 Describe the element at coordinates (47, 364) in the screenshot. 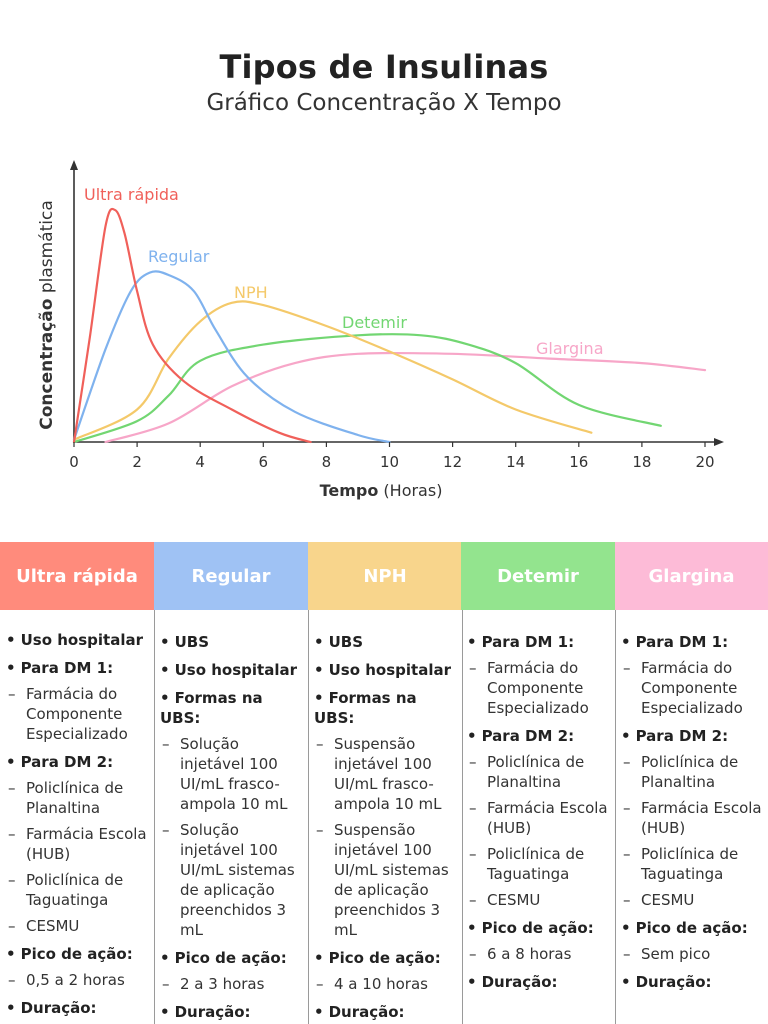

I see `y-axis-label-bold: Concentração` at that location.